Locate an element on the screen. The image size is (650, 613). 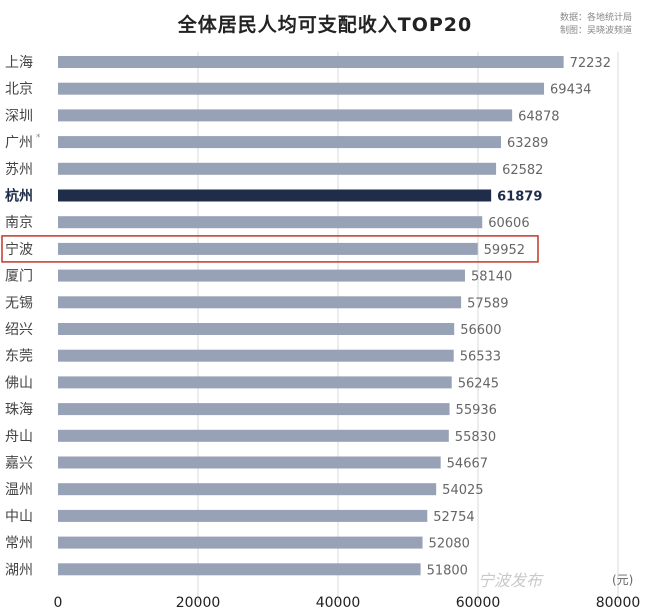
data-label: 56533 is located at coordinates (480, 357).